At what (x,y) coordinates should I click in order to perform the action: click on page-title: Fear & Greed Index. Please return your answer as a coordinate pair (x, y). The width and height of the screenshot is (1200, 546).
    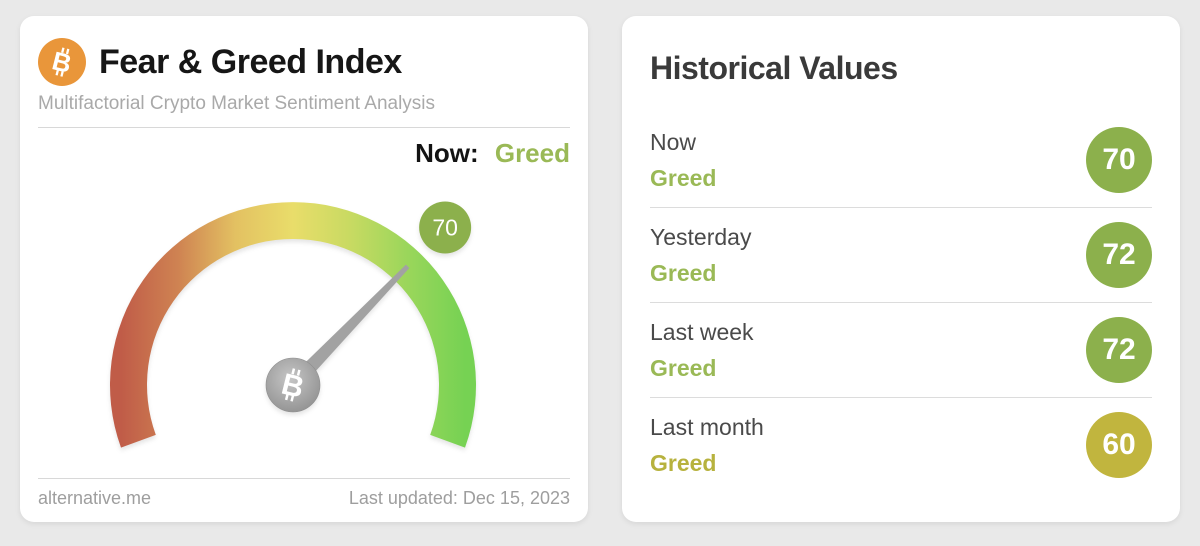
    Looking at the image, I should click on (250, 61).